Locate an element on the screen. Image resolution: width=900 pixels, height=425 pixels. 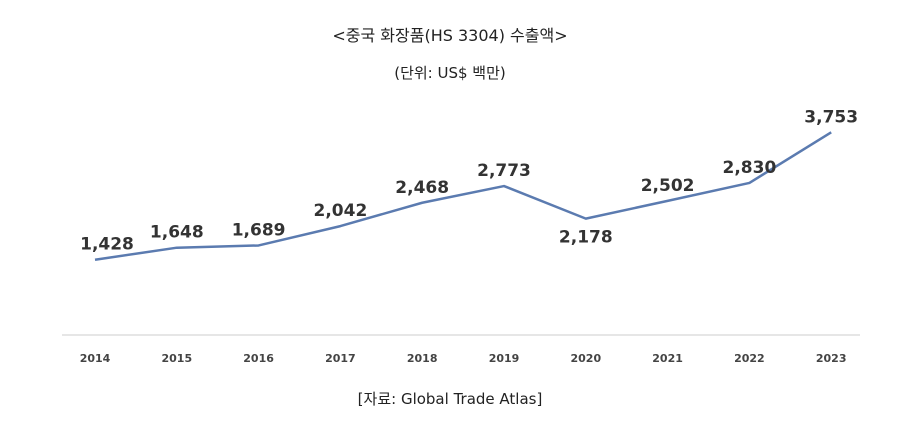
chart-source: [자료: Global Trade Atlas] is located at coordinates (450, 399).